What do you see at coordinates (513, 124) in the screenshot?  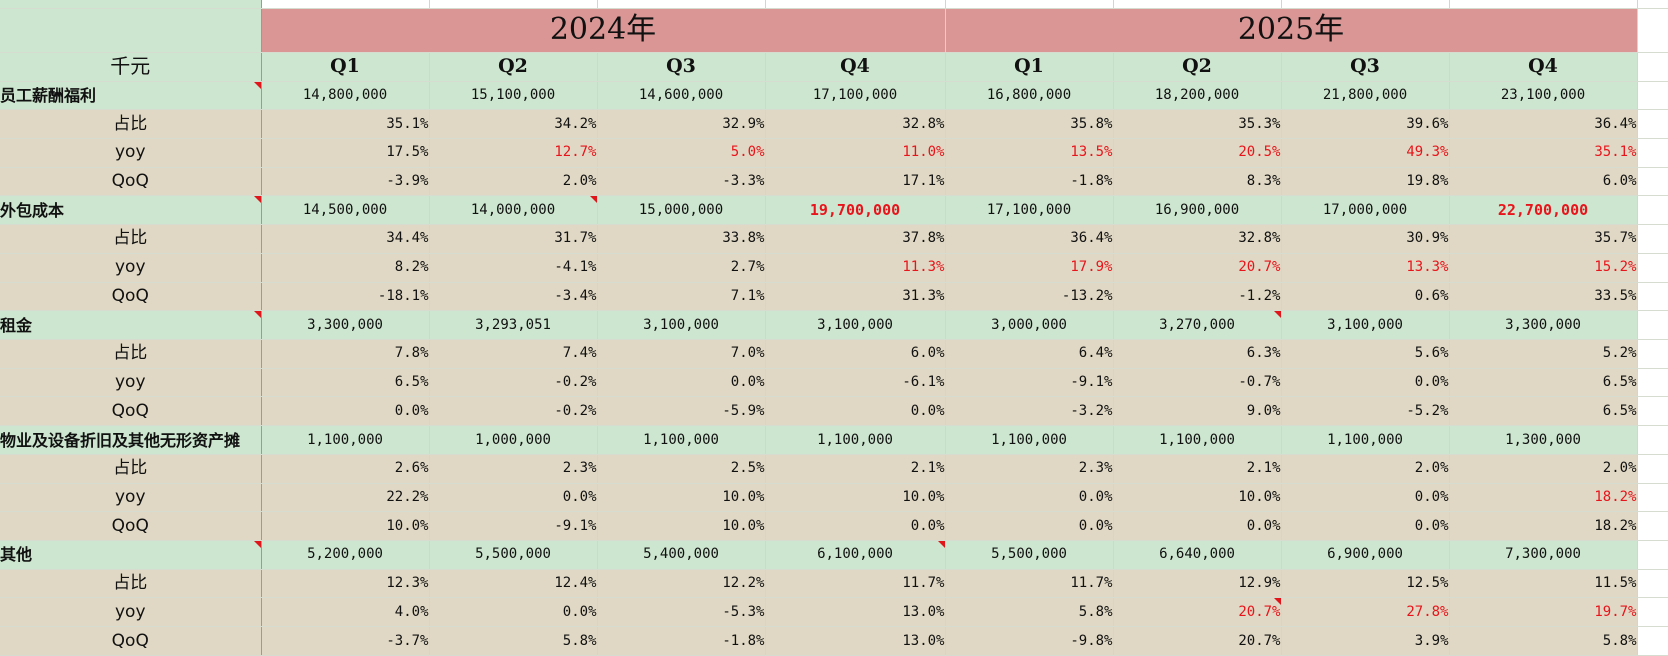 I see `metric-value-cell: 34.2%` at bounding box center [513, 124].